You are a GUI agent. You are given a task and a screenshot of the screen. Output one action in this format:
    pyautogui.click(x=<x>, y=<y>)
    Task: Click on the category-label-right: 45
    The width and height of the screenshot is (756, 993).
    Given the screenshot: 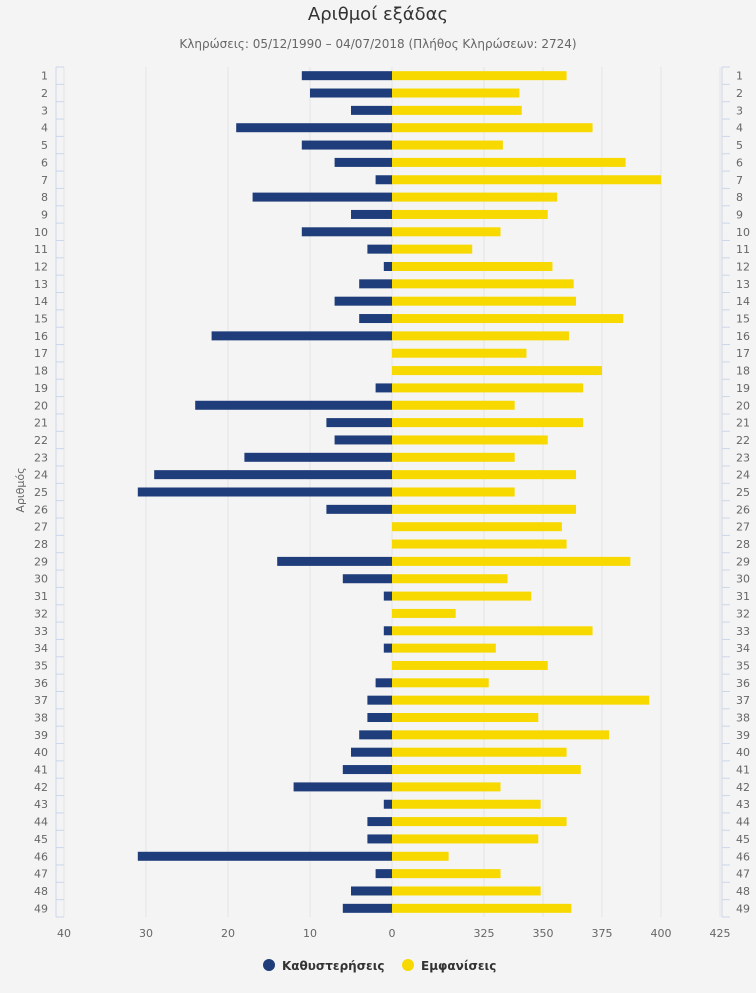 What is the action you would take?
    pyautogui.click(x=743, y=839)
    